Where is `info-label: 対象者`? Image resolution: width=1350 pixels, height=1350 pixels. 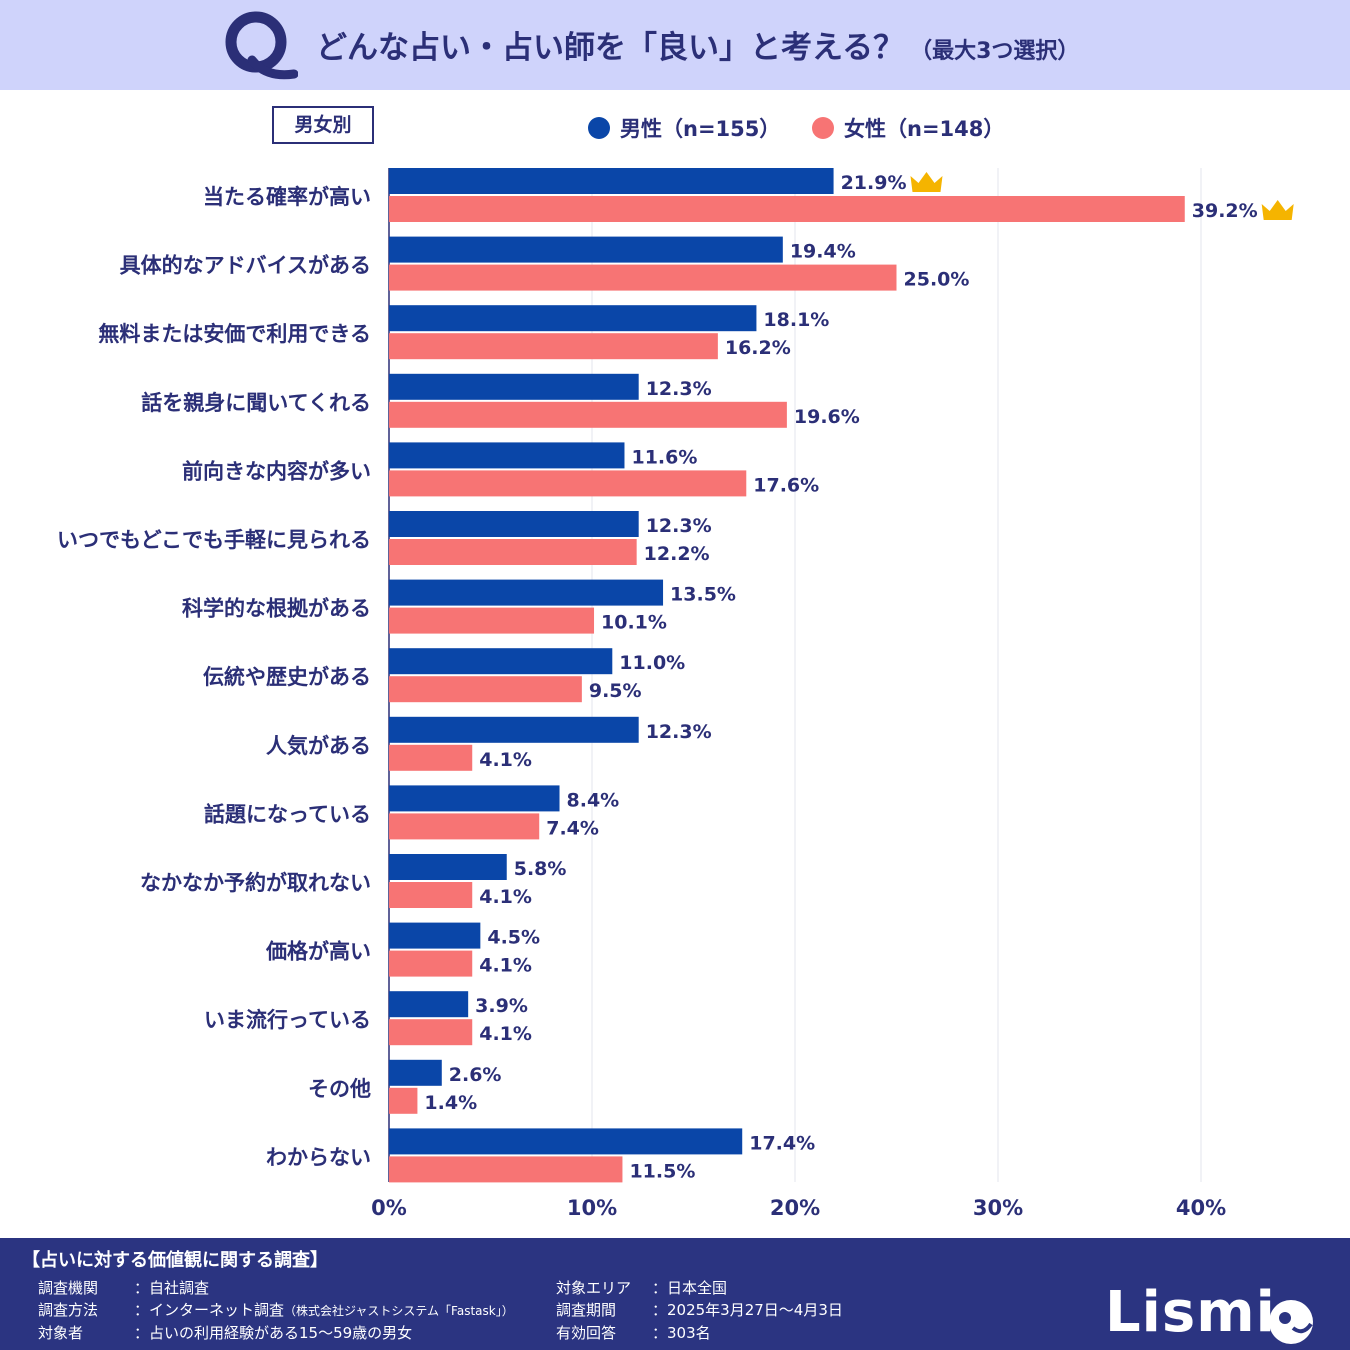 info-label: 対象者 is located at coordinates (61, 1333).